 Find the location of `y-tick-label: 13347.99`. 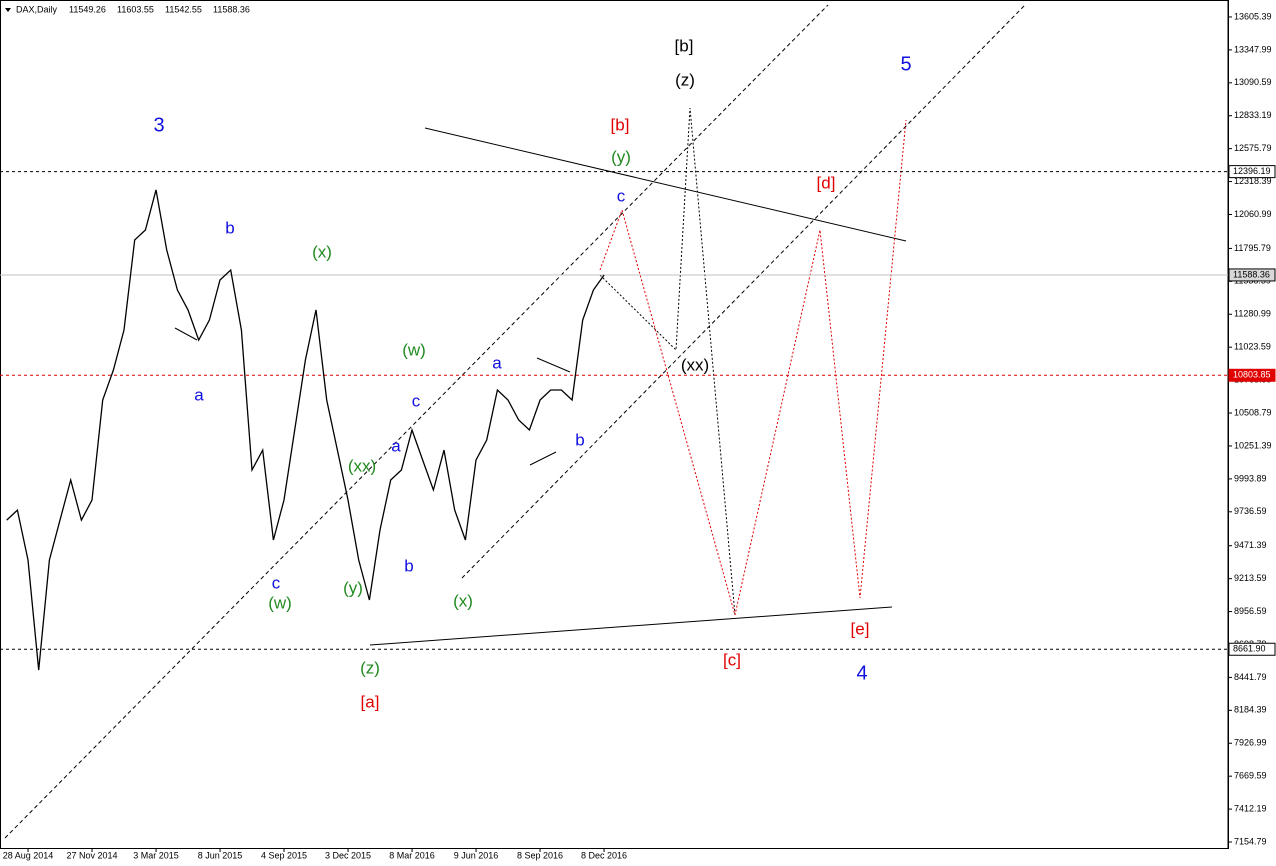

y-tick-label: 13347.99 is located at coordinates (1253, 49).